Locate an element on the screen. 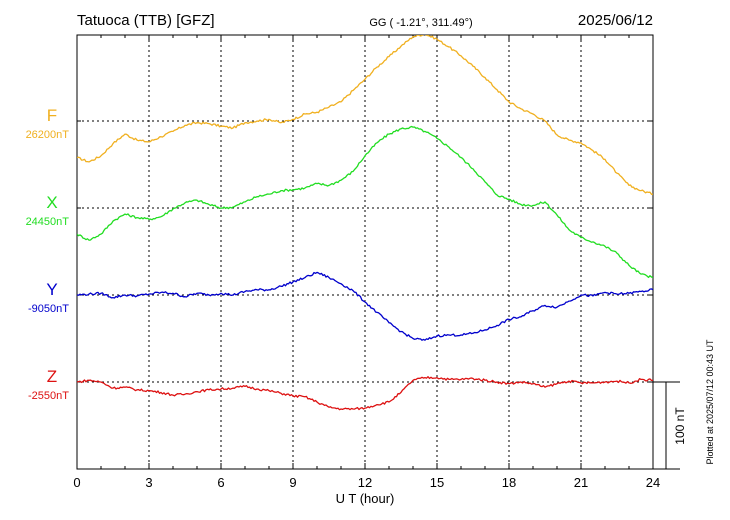 The height and width of the screenshot is (520, 730). series-baseline-label-z: -2550nT is located at coordinates (48, 396).